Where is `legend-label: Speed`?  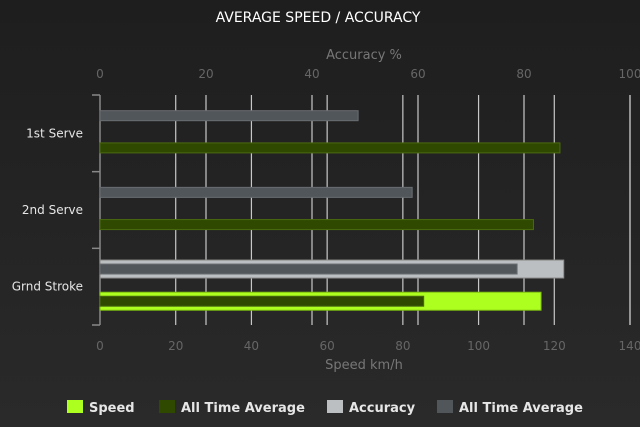 legend-label: Speed is located at coordinates (112, 408).